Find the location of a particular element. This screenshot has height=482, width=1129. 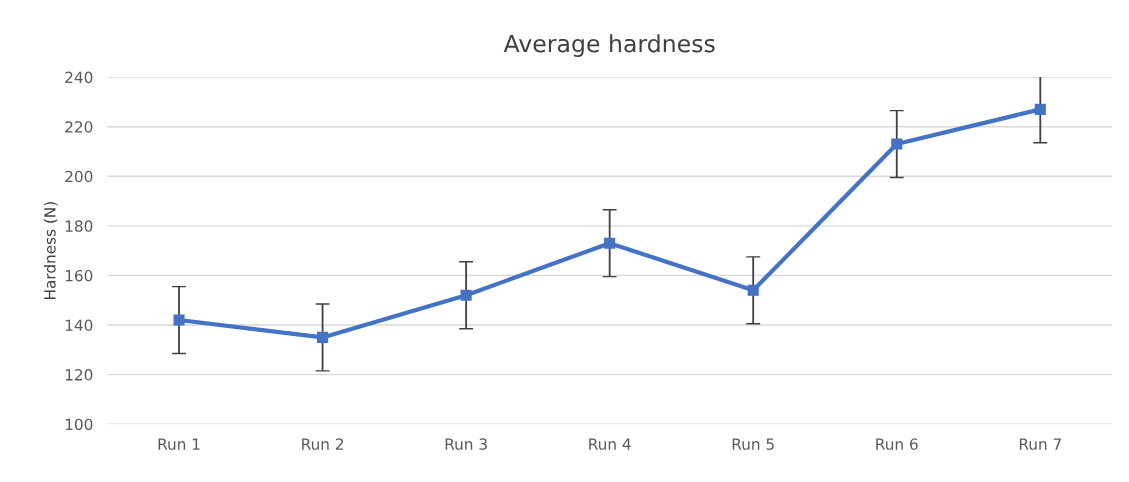

y-tick-label: 140 is located at coordinates (79, 325).